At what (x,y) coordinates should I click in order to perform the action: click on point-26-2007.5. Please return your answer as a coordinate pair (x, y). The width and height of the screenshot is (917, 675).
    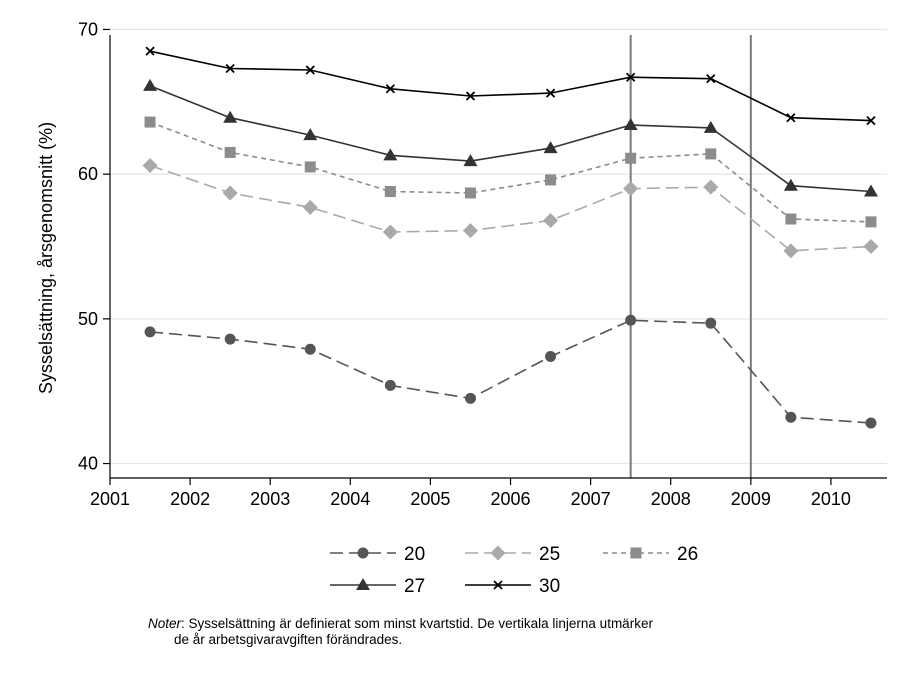
    Looking at the image, I should click on (631, 158).